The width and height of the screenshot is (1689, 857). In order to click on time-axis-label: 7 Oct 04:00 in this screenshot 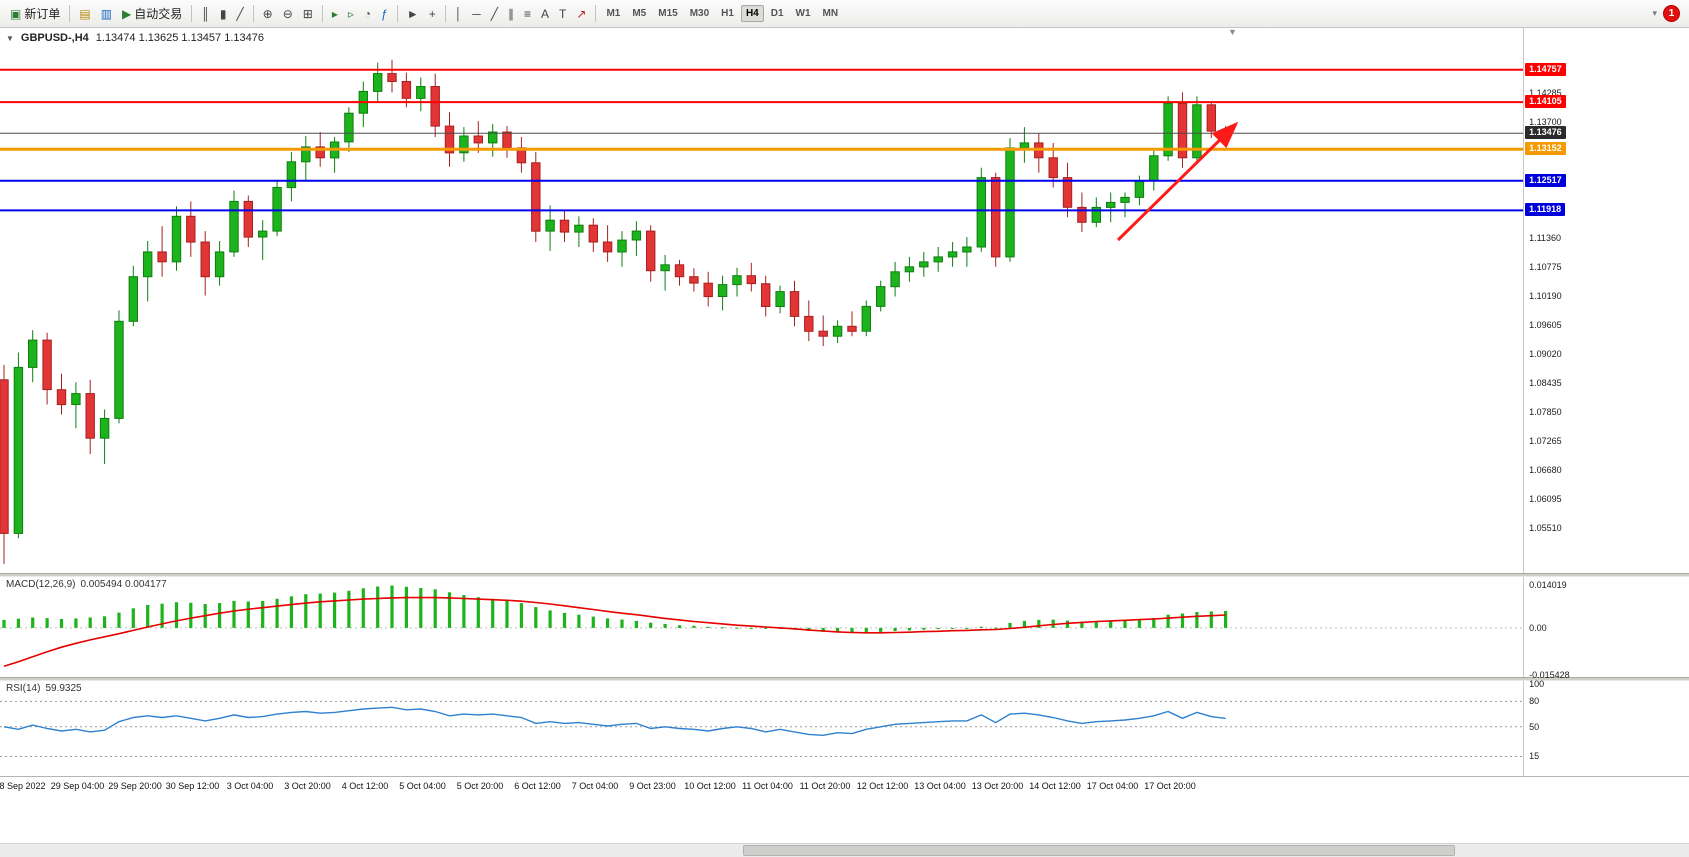, I will do `click(595, 786)`.